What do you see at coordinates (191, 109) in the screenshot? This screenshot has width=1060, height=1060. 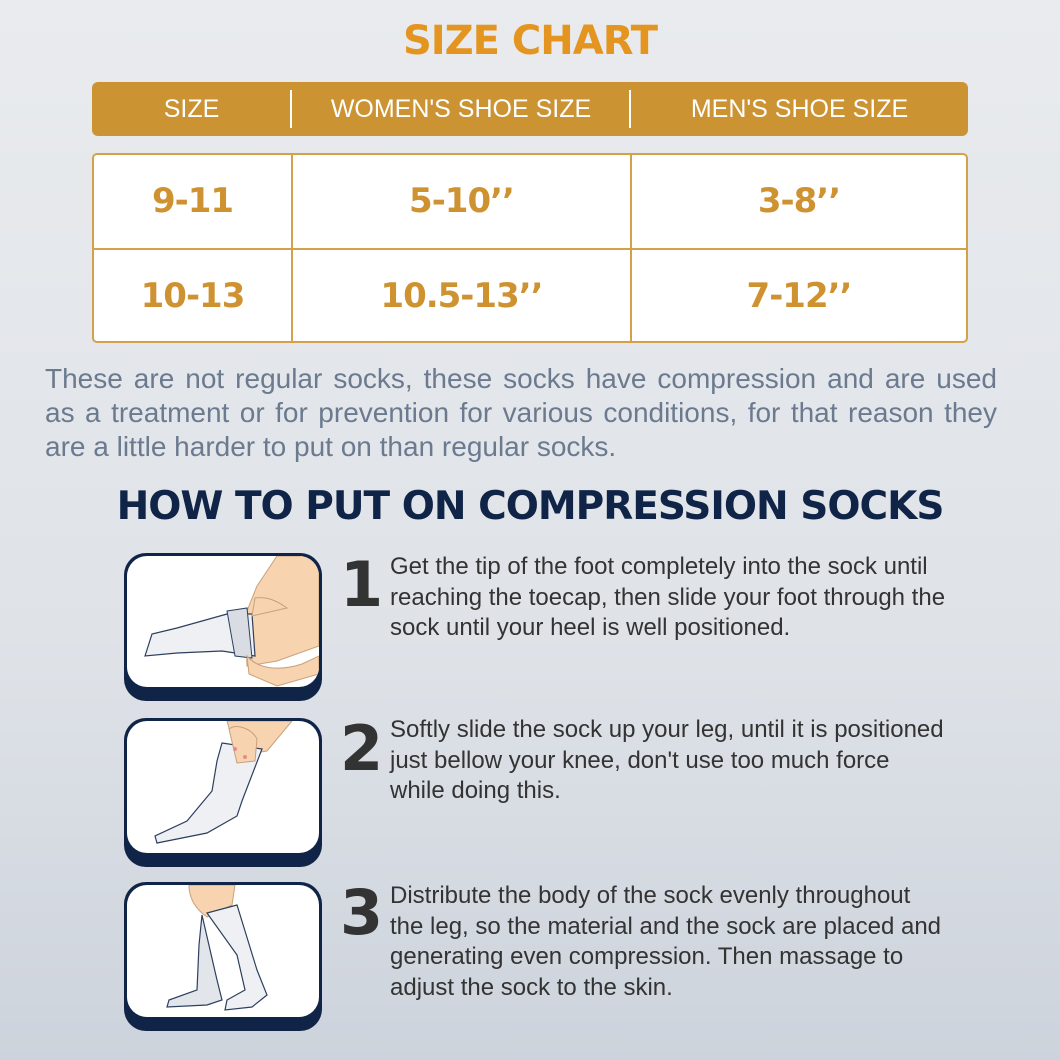 I see `header-size: SIZE` at bounding box center [191, 109].